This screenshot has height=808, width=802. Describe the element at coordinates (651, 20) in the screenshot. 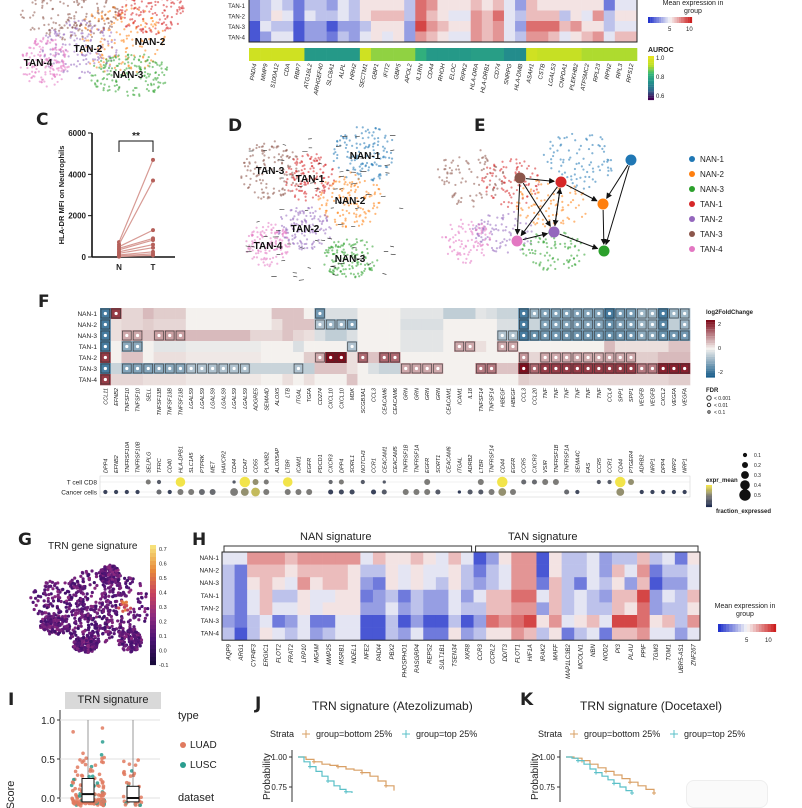

I see `expr-colorbar-a-step` at that location.